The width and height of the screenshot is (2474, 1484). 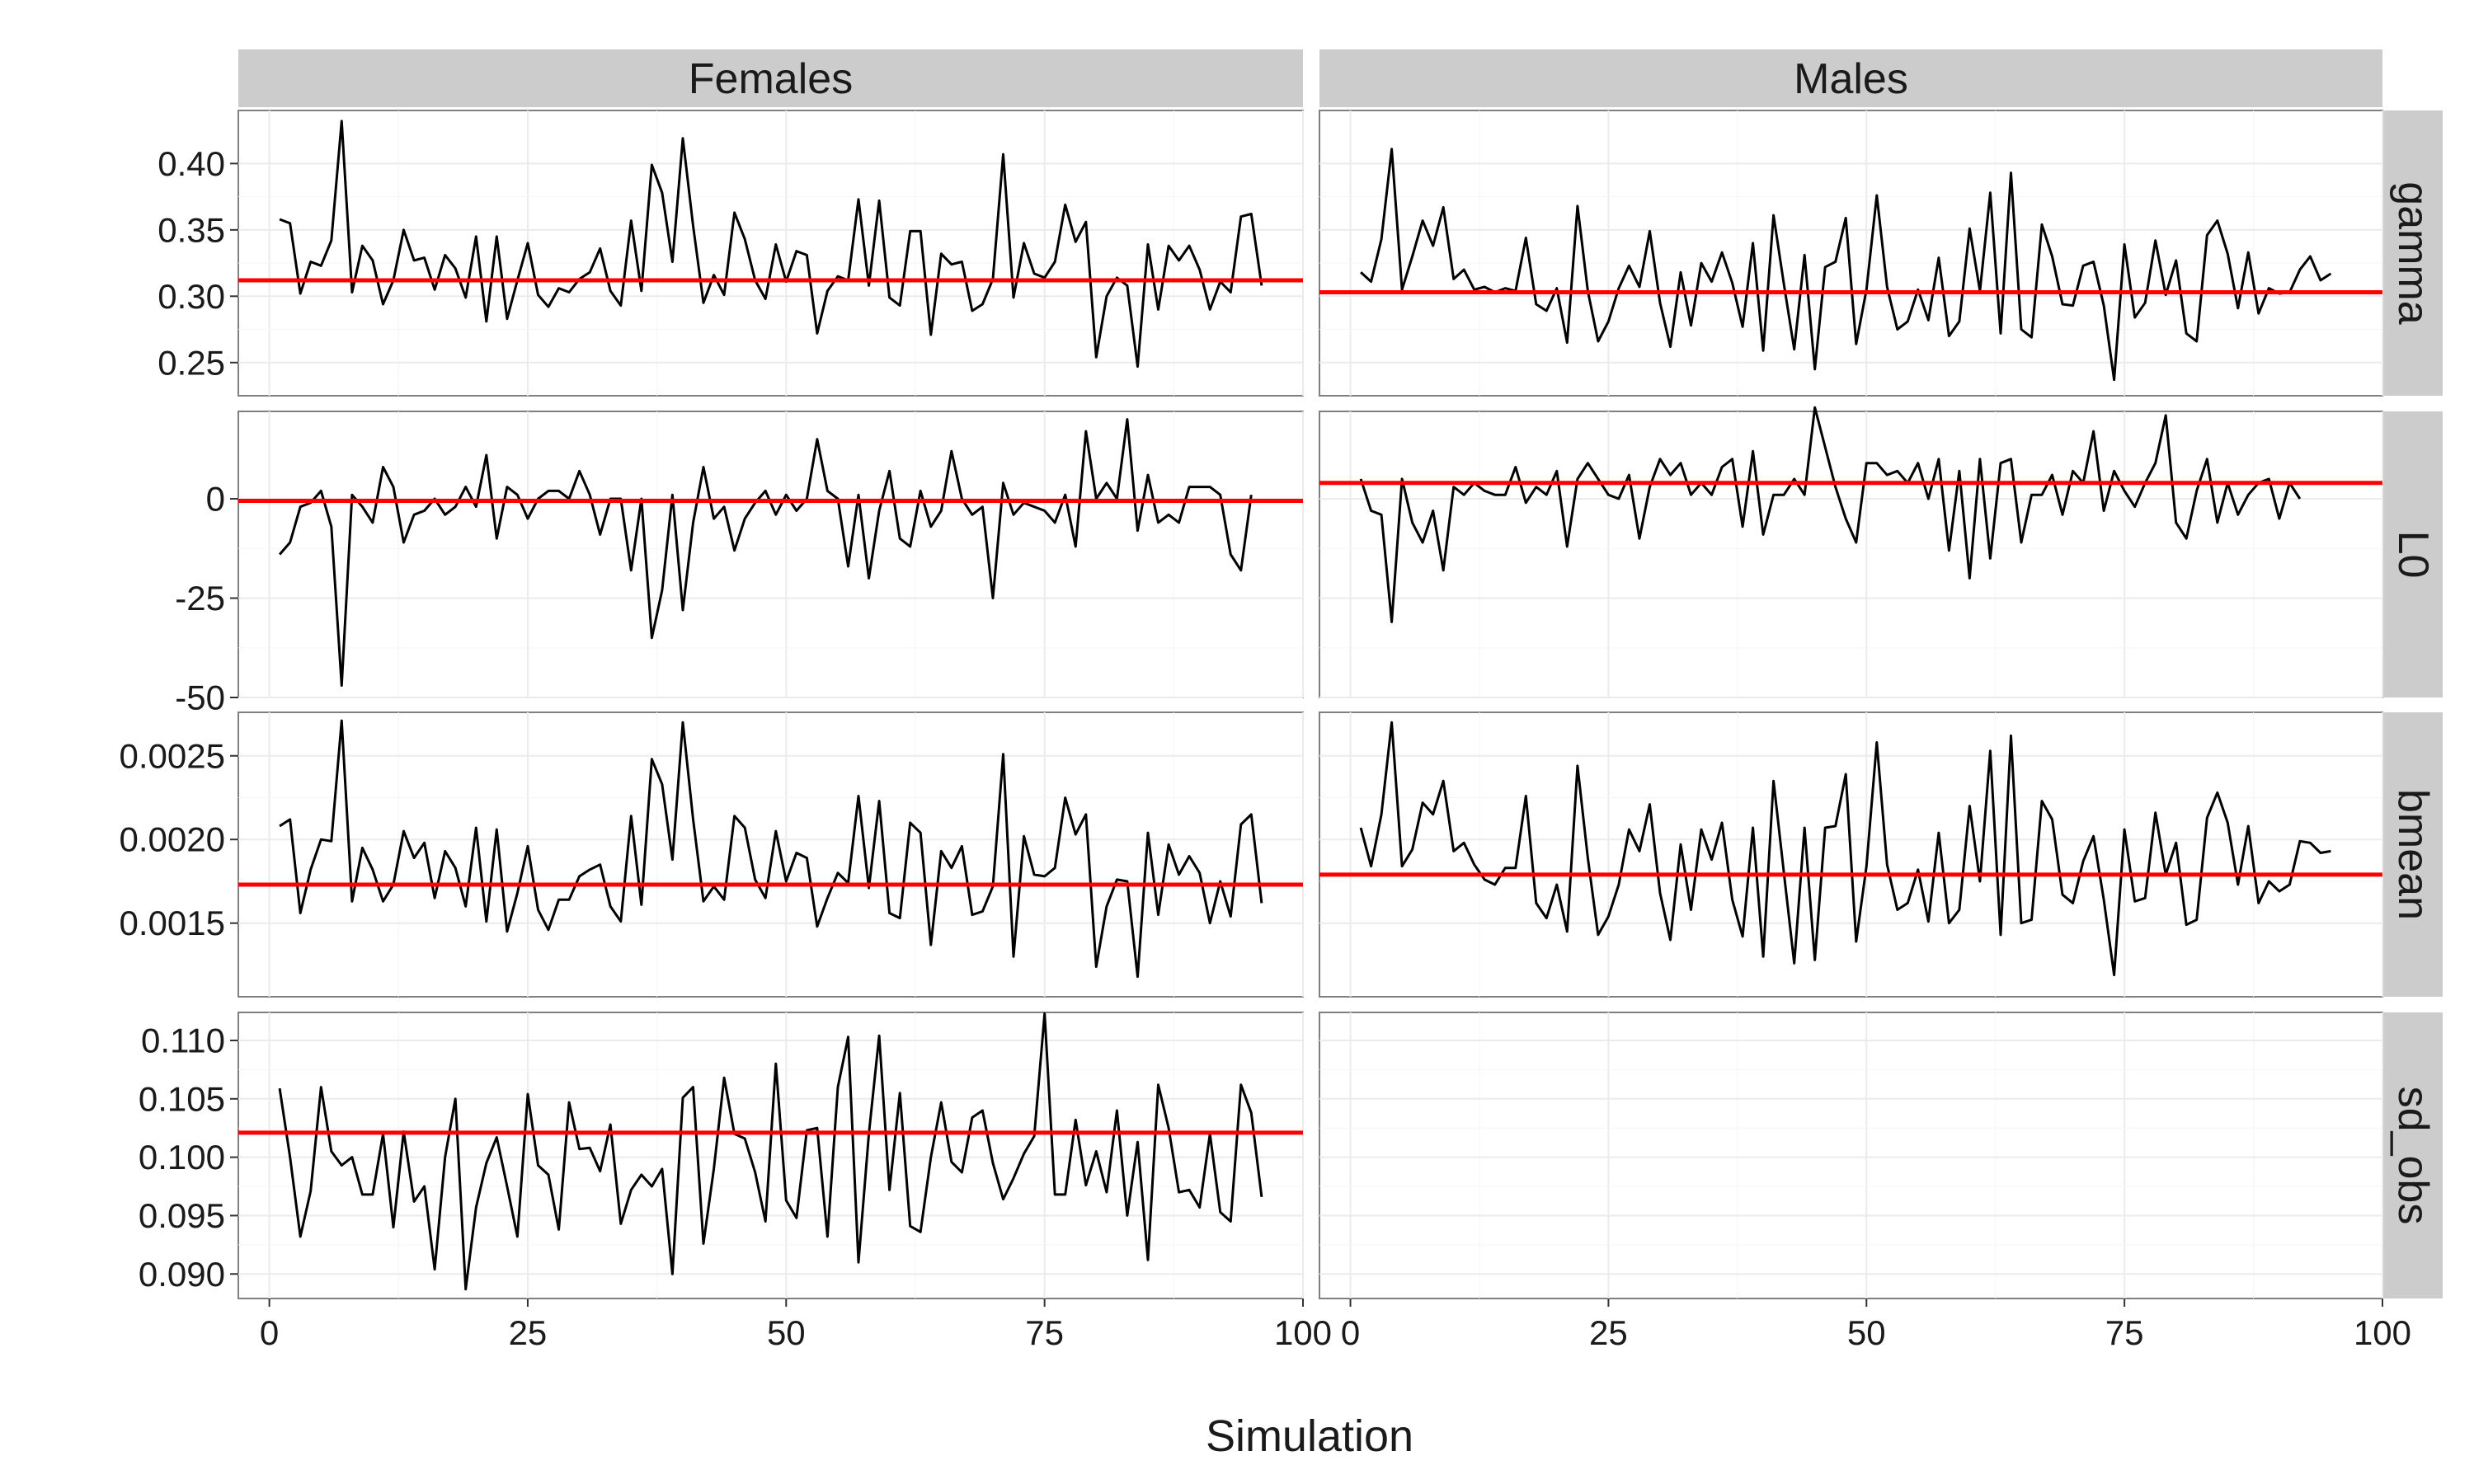 I want to click on y-tick-label-sd-obs: 0.105, so click(x=182, y=1098).